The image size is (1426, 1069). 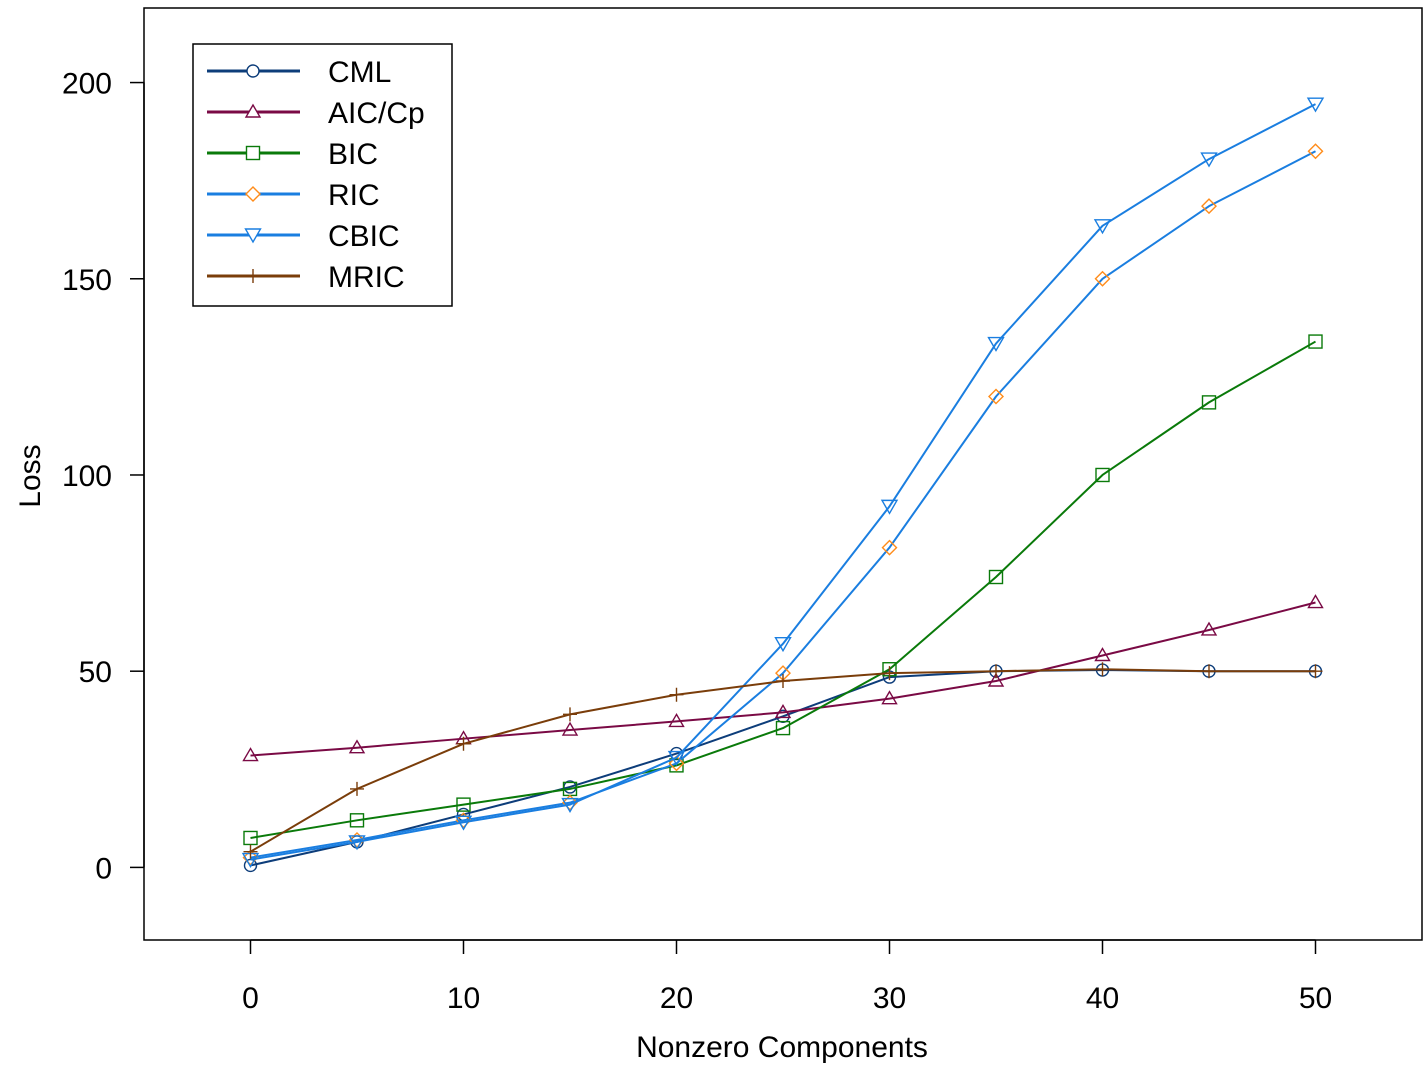 What do you see at coordinates (293, 195) in the screenshot?
I see `legend-item: RIC` at bounding box center [293, 195].